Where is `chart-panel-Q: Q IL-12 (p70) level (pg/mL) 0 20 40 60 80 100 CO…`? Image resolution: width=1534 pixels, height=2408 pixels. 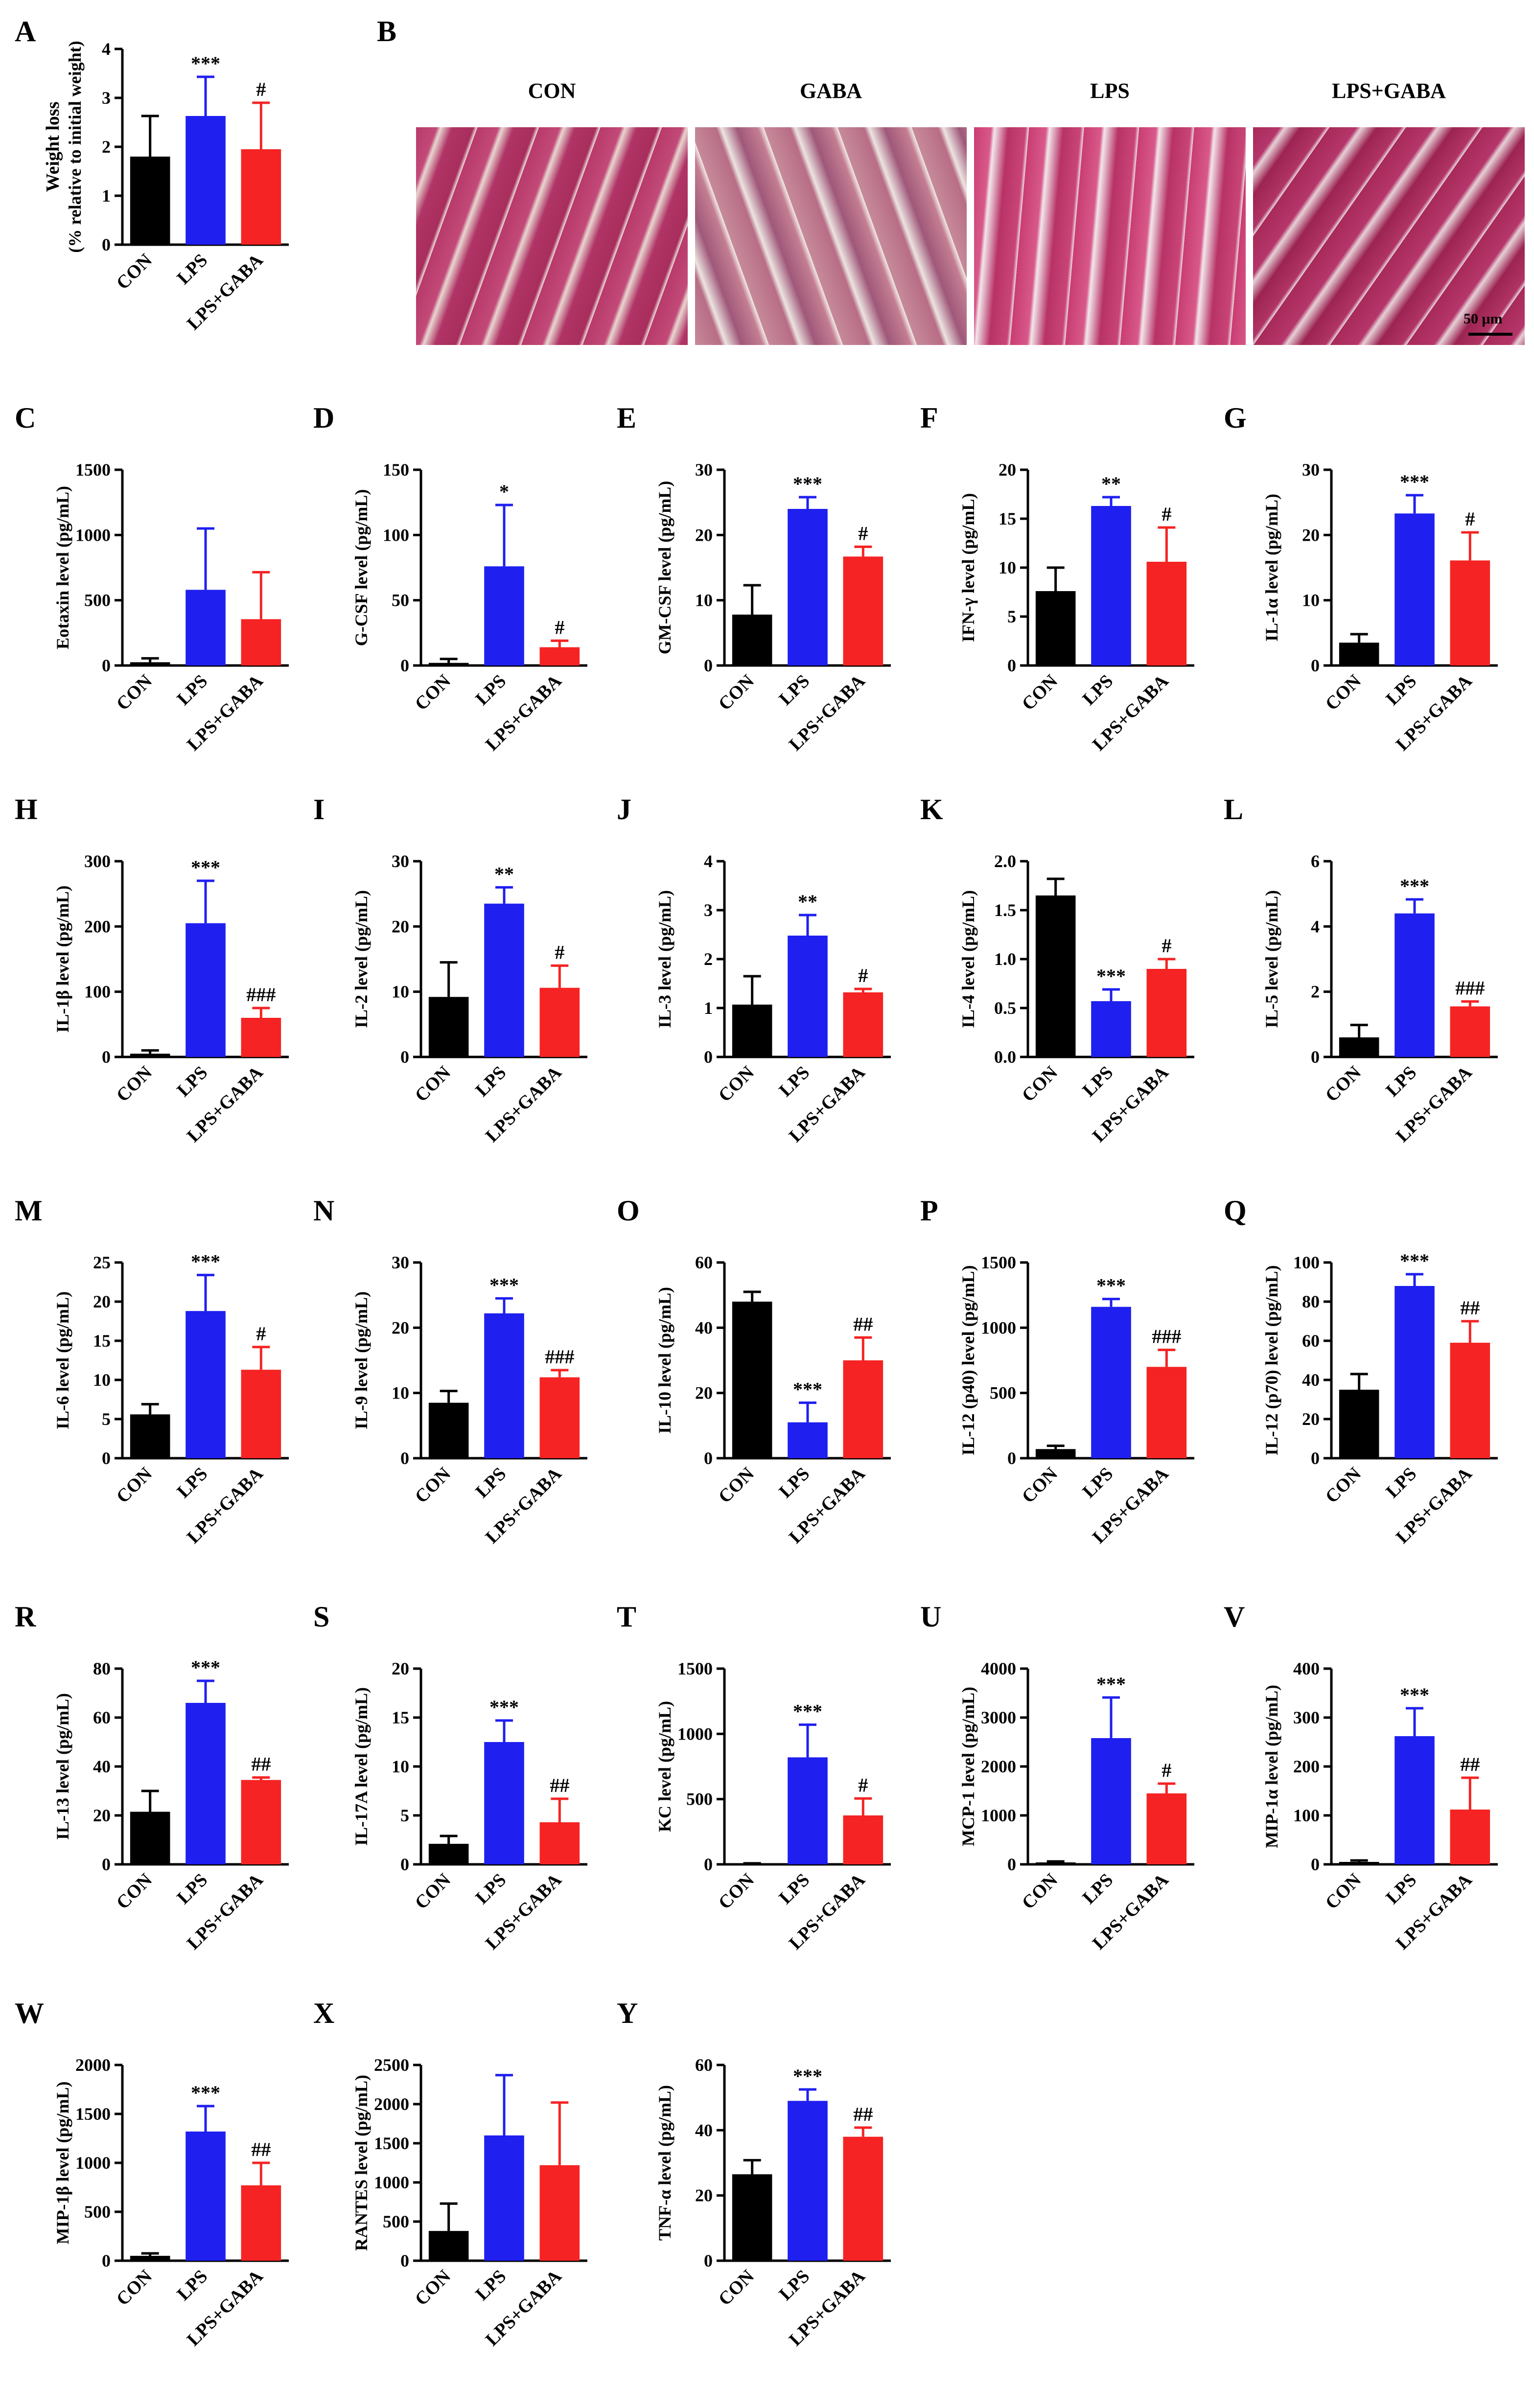
chart-panel-Q: Q IL-12 (p70) level (pg/mL) 0 20 40 60 80 100 CO… is located at coordinates (1370, 1399).